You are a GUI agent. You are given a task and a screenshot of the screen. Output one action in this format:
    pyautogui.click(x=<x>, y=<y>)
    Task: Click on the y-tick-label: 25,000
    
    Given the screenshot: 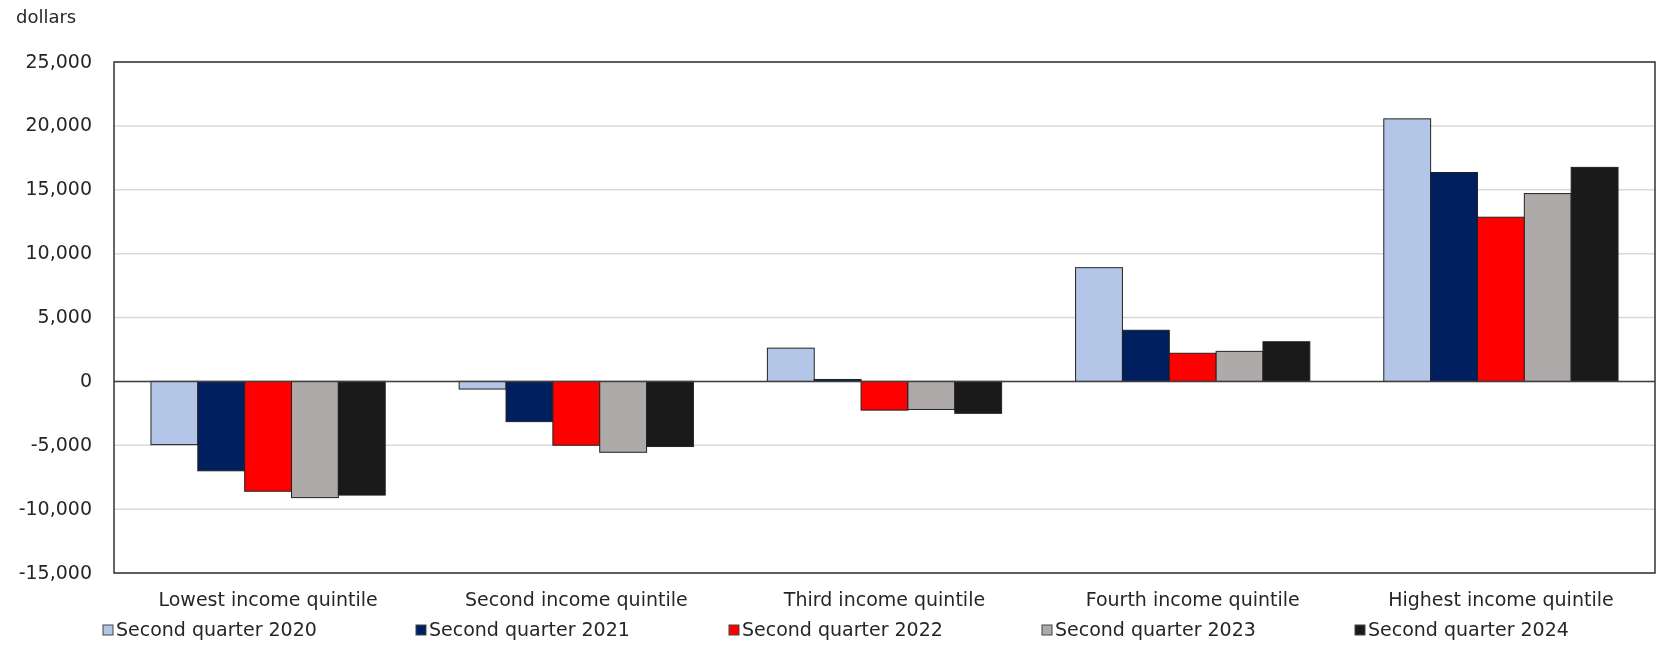 What is the action you would take?
    pyautogui.click(x=58, y=60)
    